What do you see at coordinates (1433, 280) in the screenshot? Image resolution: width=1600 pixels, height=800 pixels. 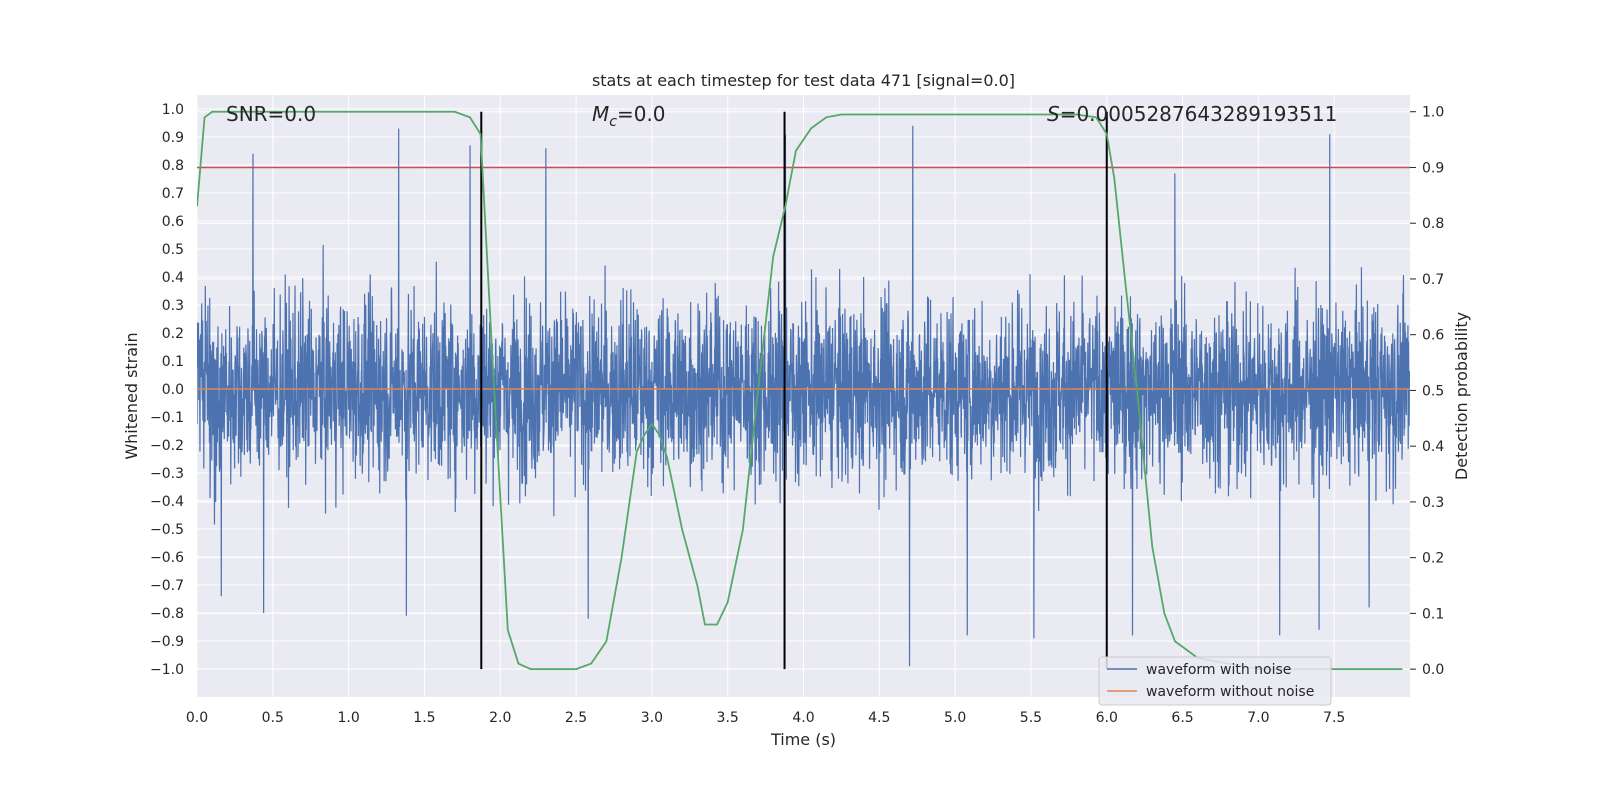 I see `y-right-tick-label: 0.7` at bounding box center [1433, 280].